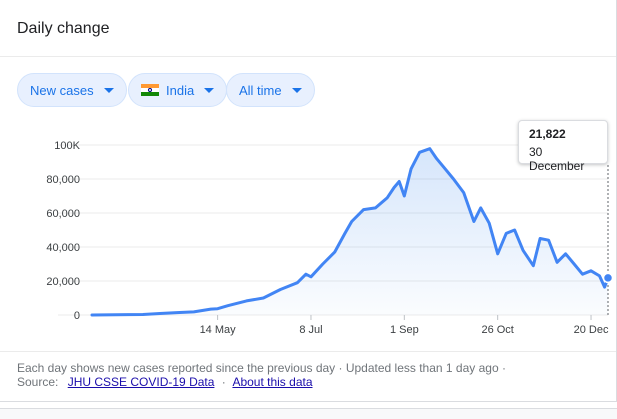  I want to click on chart-tooltip: 21,822 30 December, so click(563, 146).